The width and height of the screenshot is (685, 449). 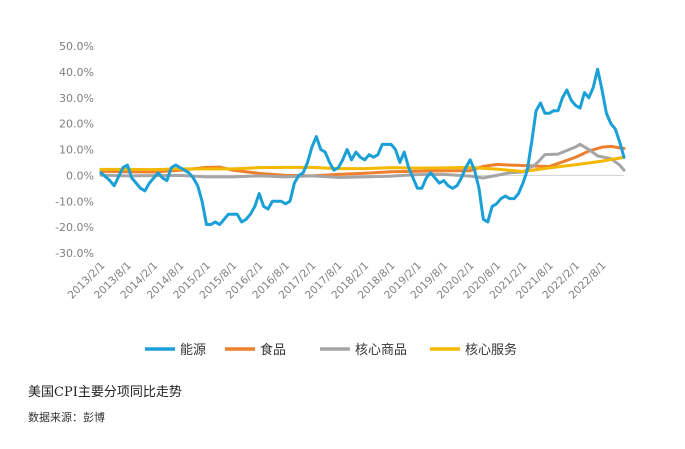 I want to click on y-tick-label: 40.0%, so click(x=76, y=72).